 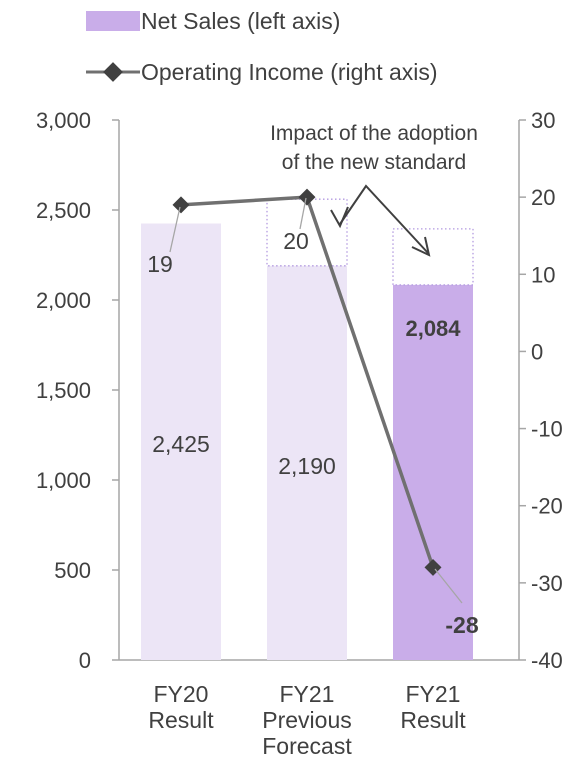 What do you see at coordinates (160, 264) in the screenshot?
I see `operating-income-data-label: 19` at bounding box center [160, 264].